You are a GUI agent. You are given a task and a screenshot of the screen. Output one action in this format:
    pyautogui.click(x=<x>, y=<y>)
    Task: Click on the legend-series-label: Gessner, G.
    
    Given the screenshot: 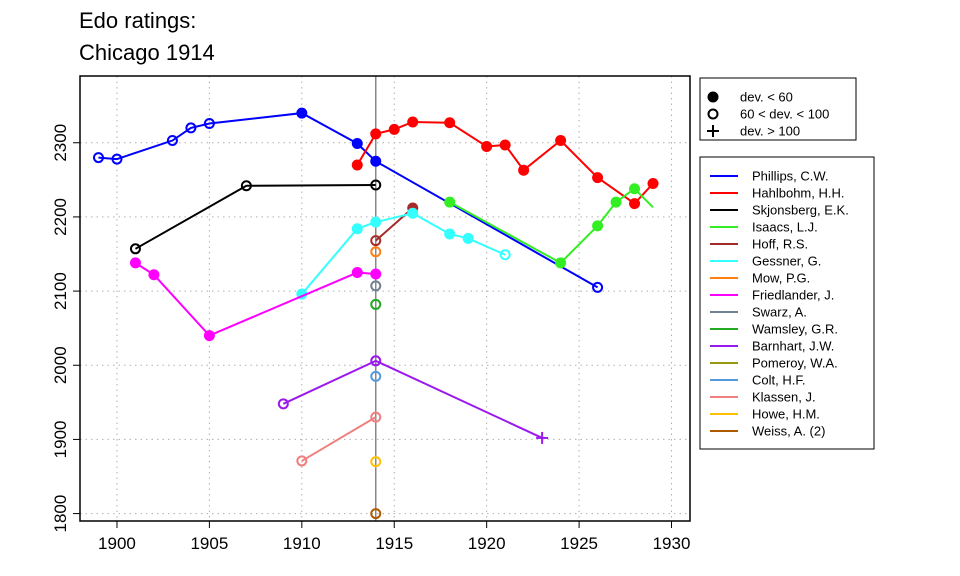 What is the action you would take?
    pyautogui.click(x=786, y=261)
    